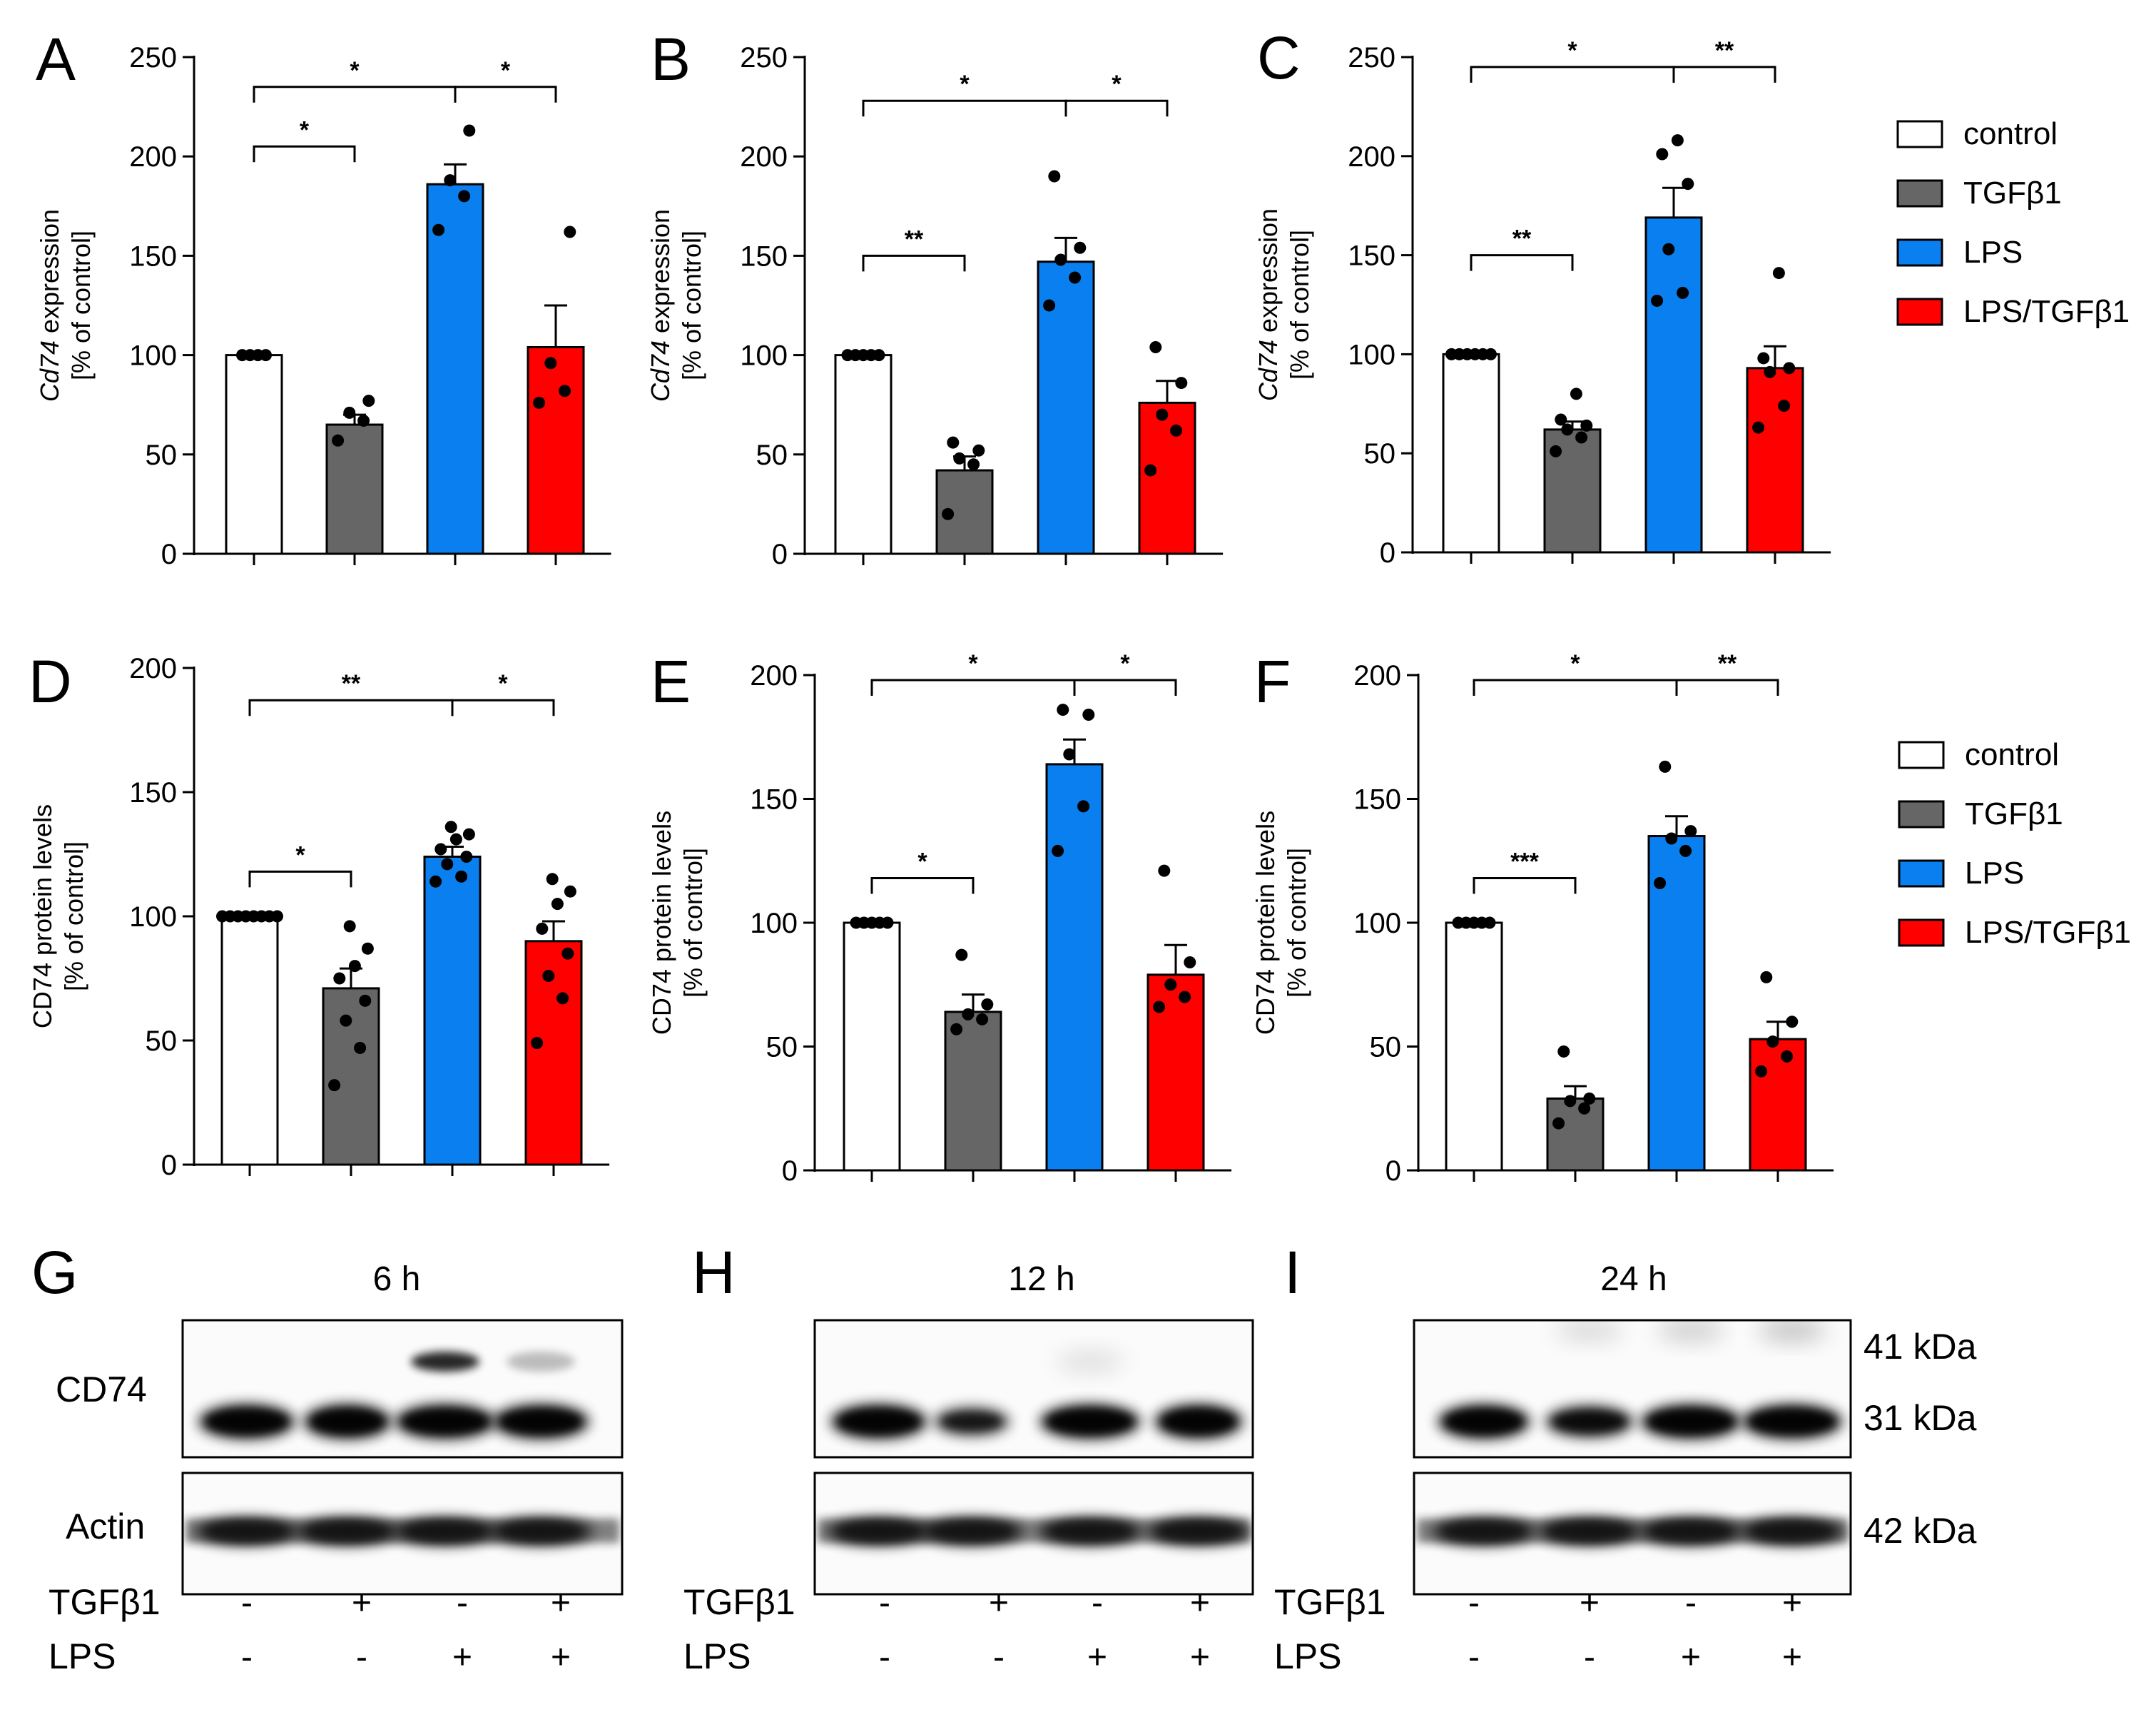 The width and height of the screenshot is (2156, 1717). What do you see at coordinates (671, 682) in the screenshot?
I see `panel-letter: E` at bounding box center [671, 682].